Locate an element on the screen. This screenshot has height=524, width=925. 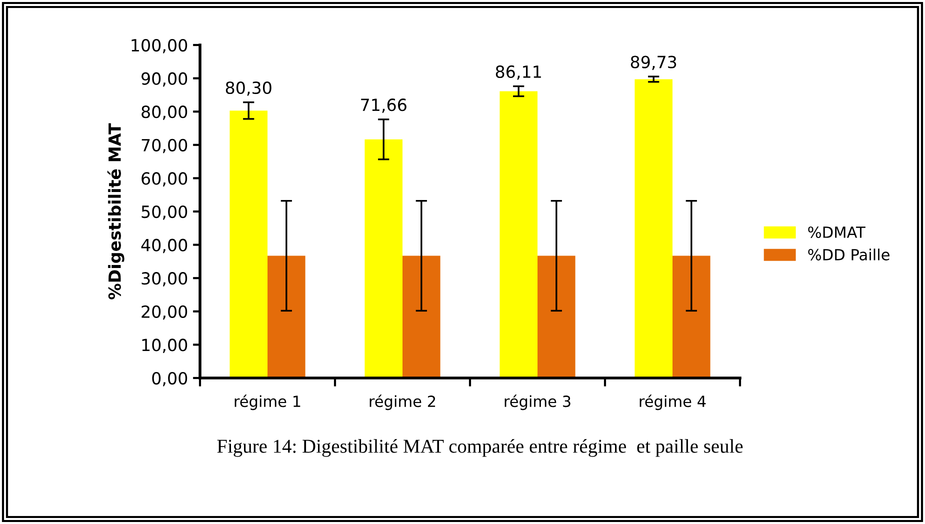
y-tick-label: 10,00 is located at coordinates (165, 345).